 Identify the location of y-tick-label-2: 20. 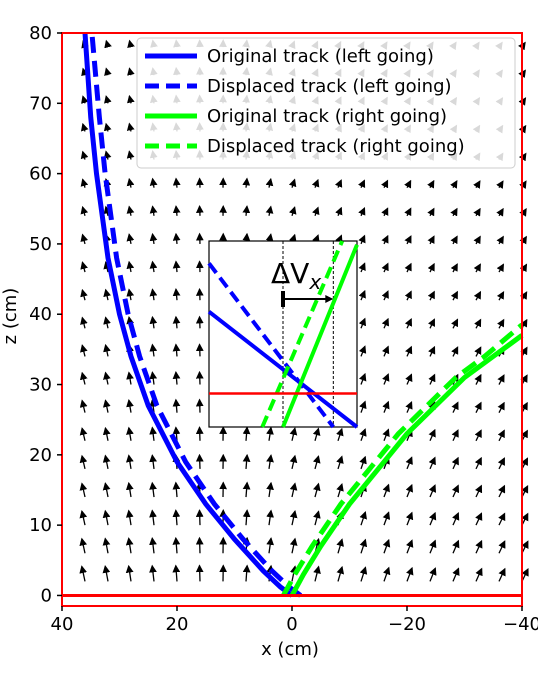
(40, 455).